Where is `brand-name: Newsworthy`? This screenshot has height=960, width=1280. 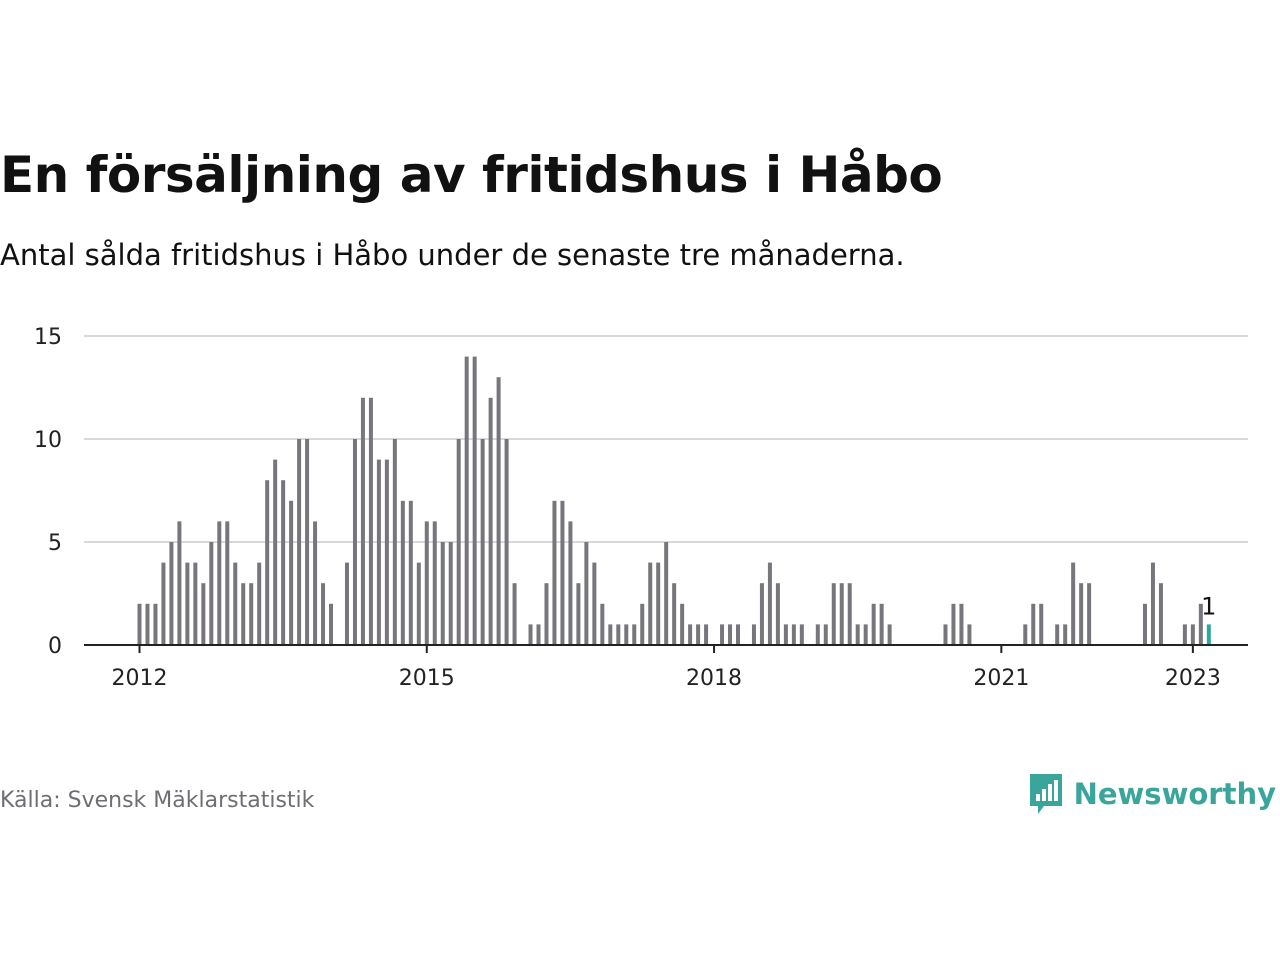 brand-name: Newsworthy is located at coordinates (1174, 794).